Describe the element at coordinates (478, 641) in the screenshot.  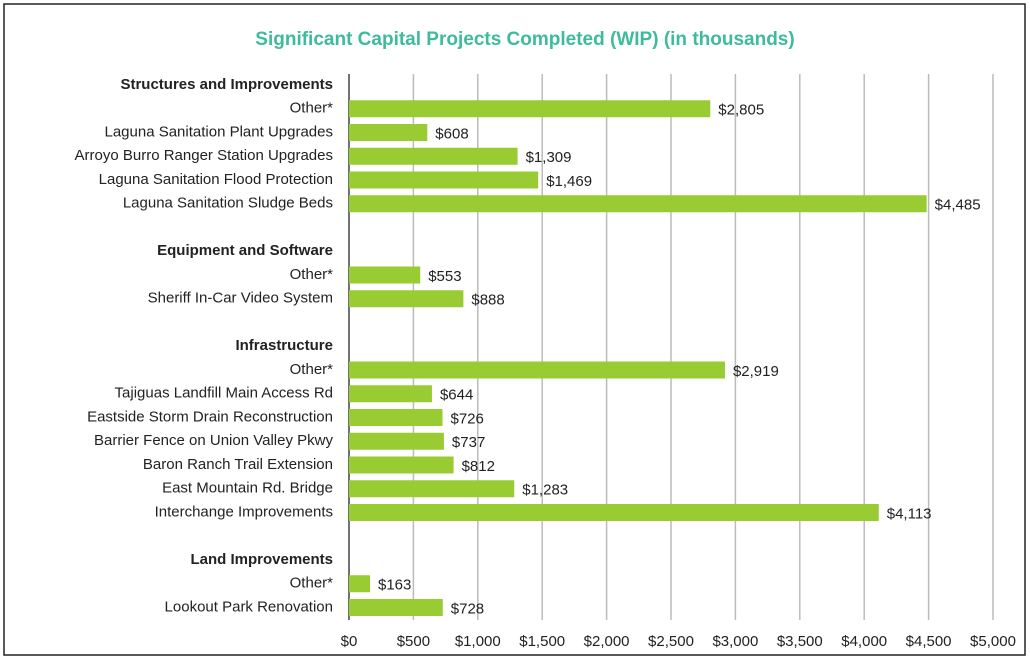
I see `x-tick-label: $1,000` at that location.